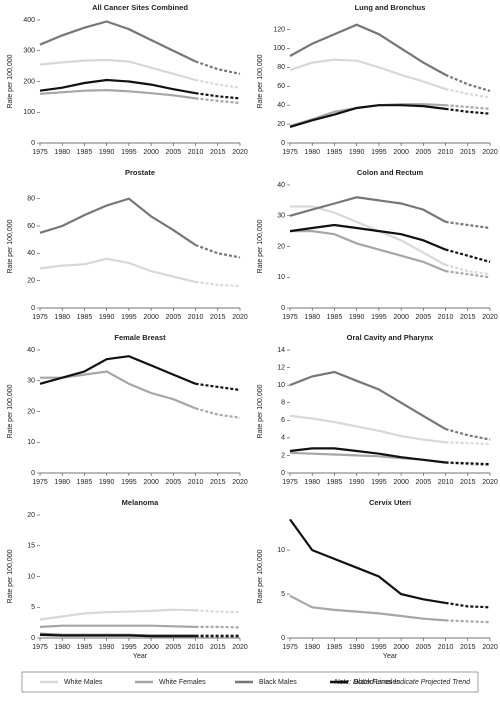  What do you see at coordinates (283, 420) in the screenshot?
I see `y-tick-label: 6` at bounding box center [283, 420].